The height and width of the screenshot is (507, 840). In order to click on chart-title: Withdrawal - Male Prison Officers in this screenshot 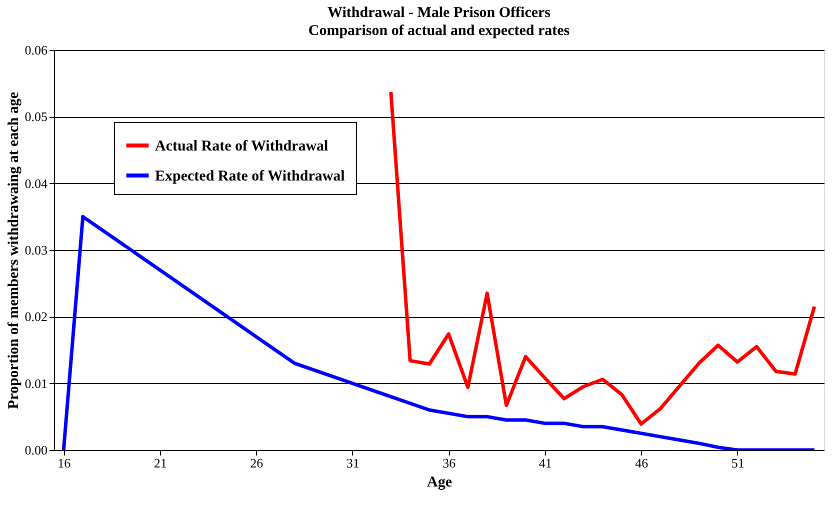, I will do `click(439, 13)`.